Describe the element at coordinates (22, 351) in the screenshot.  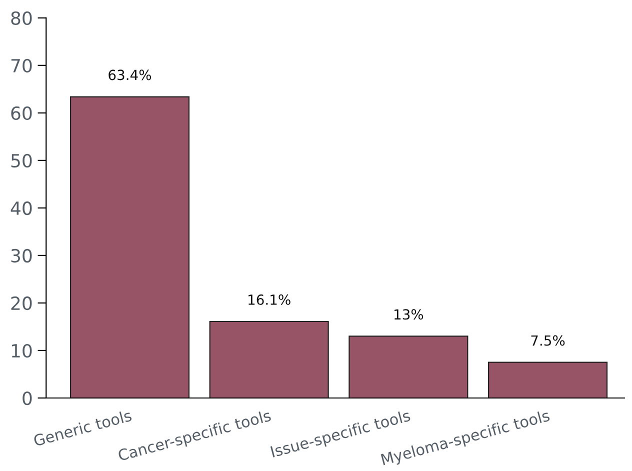
I see `y-tick-label: 10` at that location.